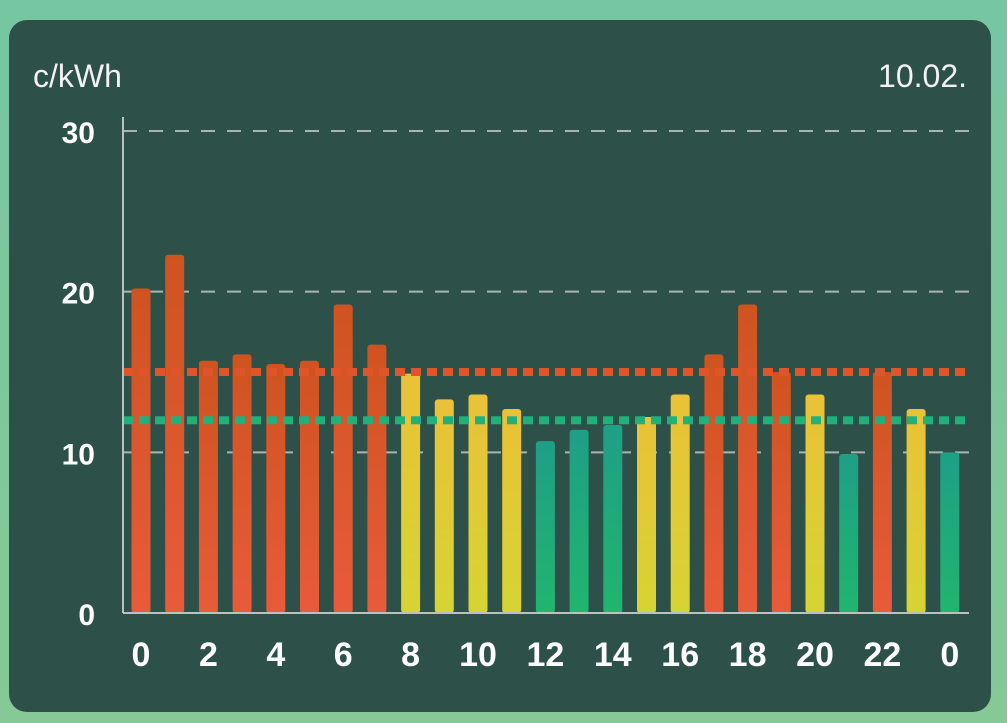 Image resolution: width=1007 pixels, height=723 pixels. What do you see at coordinates (208, 655) in the screenshot?
I see `x-tick-label: 2` at bounding box center [208, 655].